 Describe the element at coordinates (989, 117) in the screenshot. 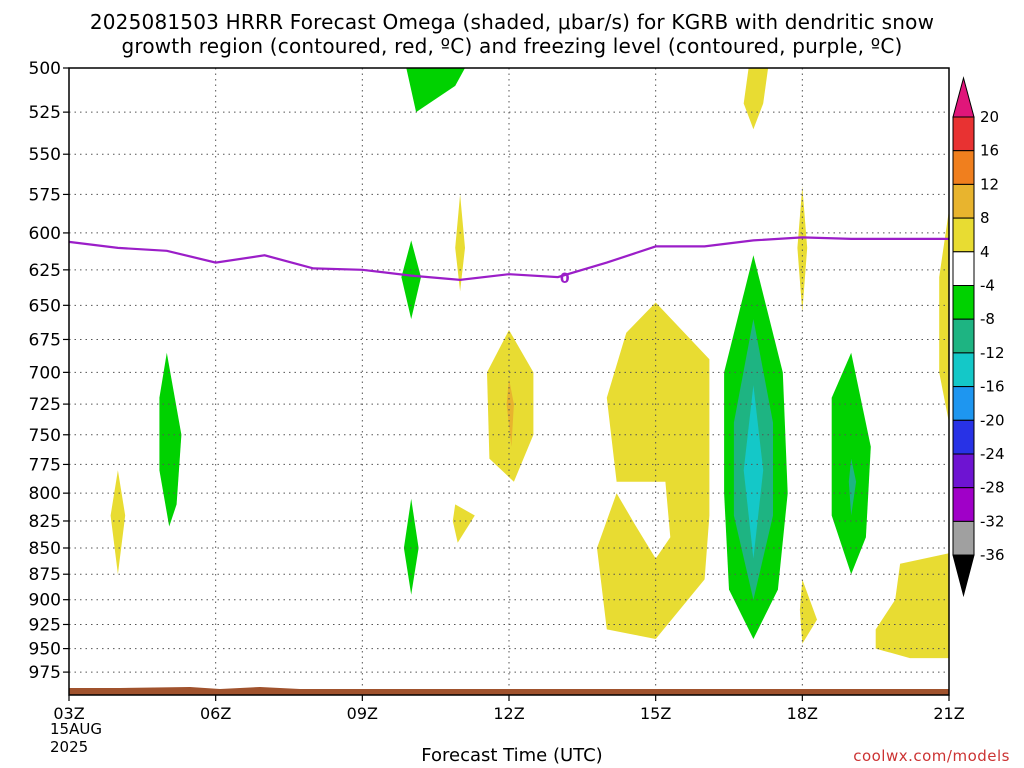

I see `colorbar-label: 20` at that location.